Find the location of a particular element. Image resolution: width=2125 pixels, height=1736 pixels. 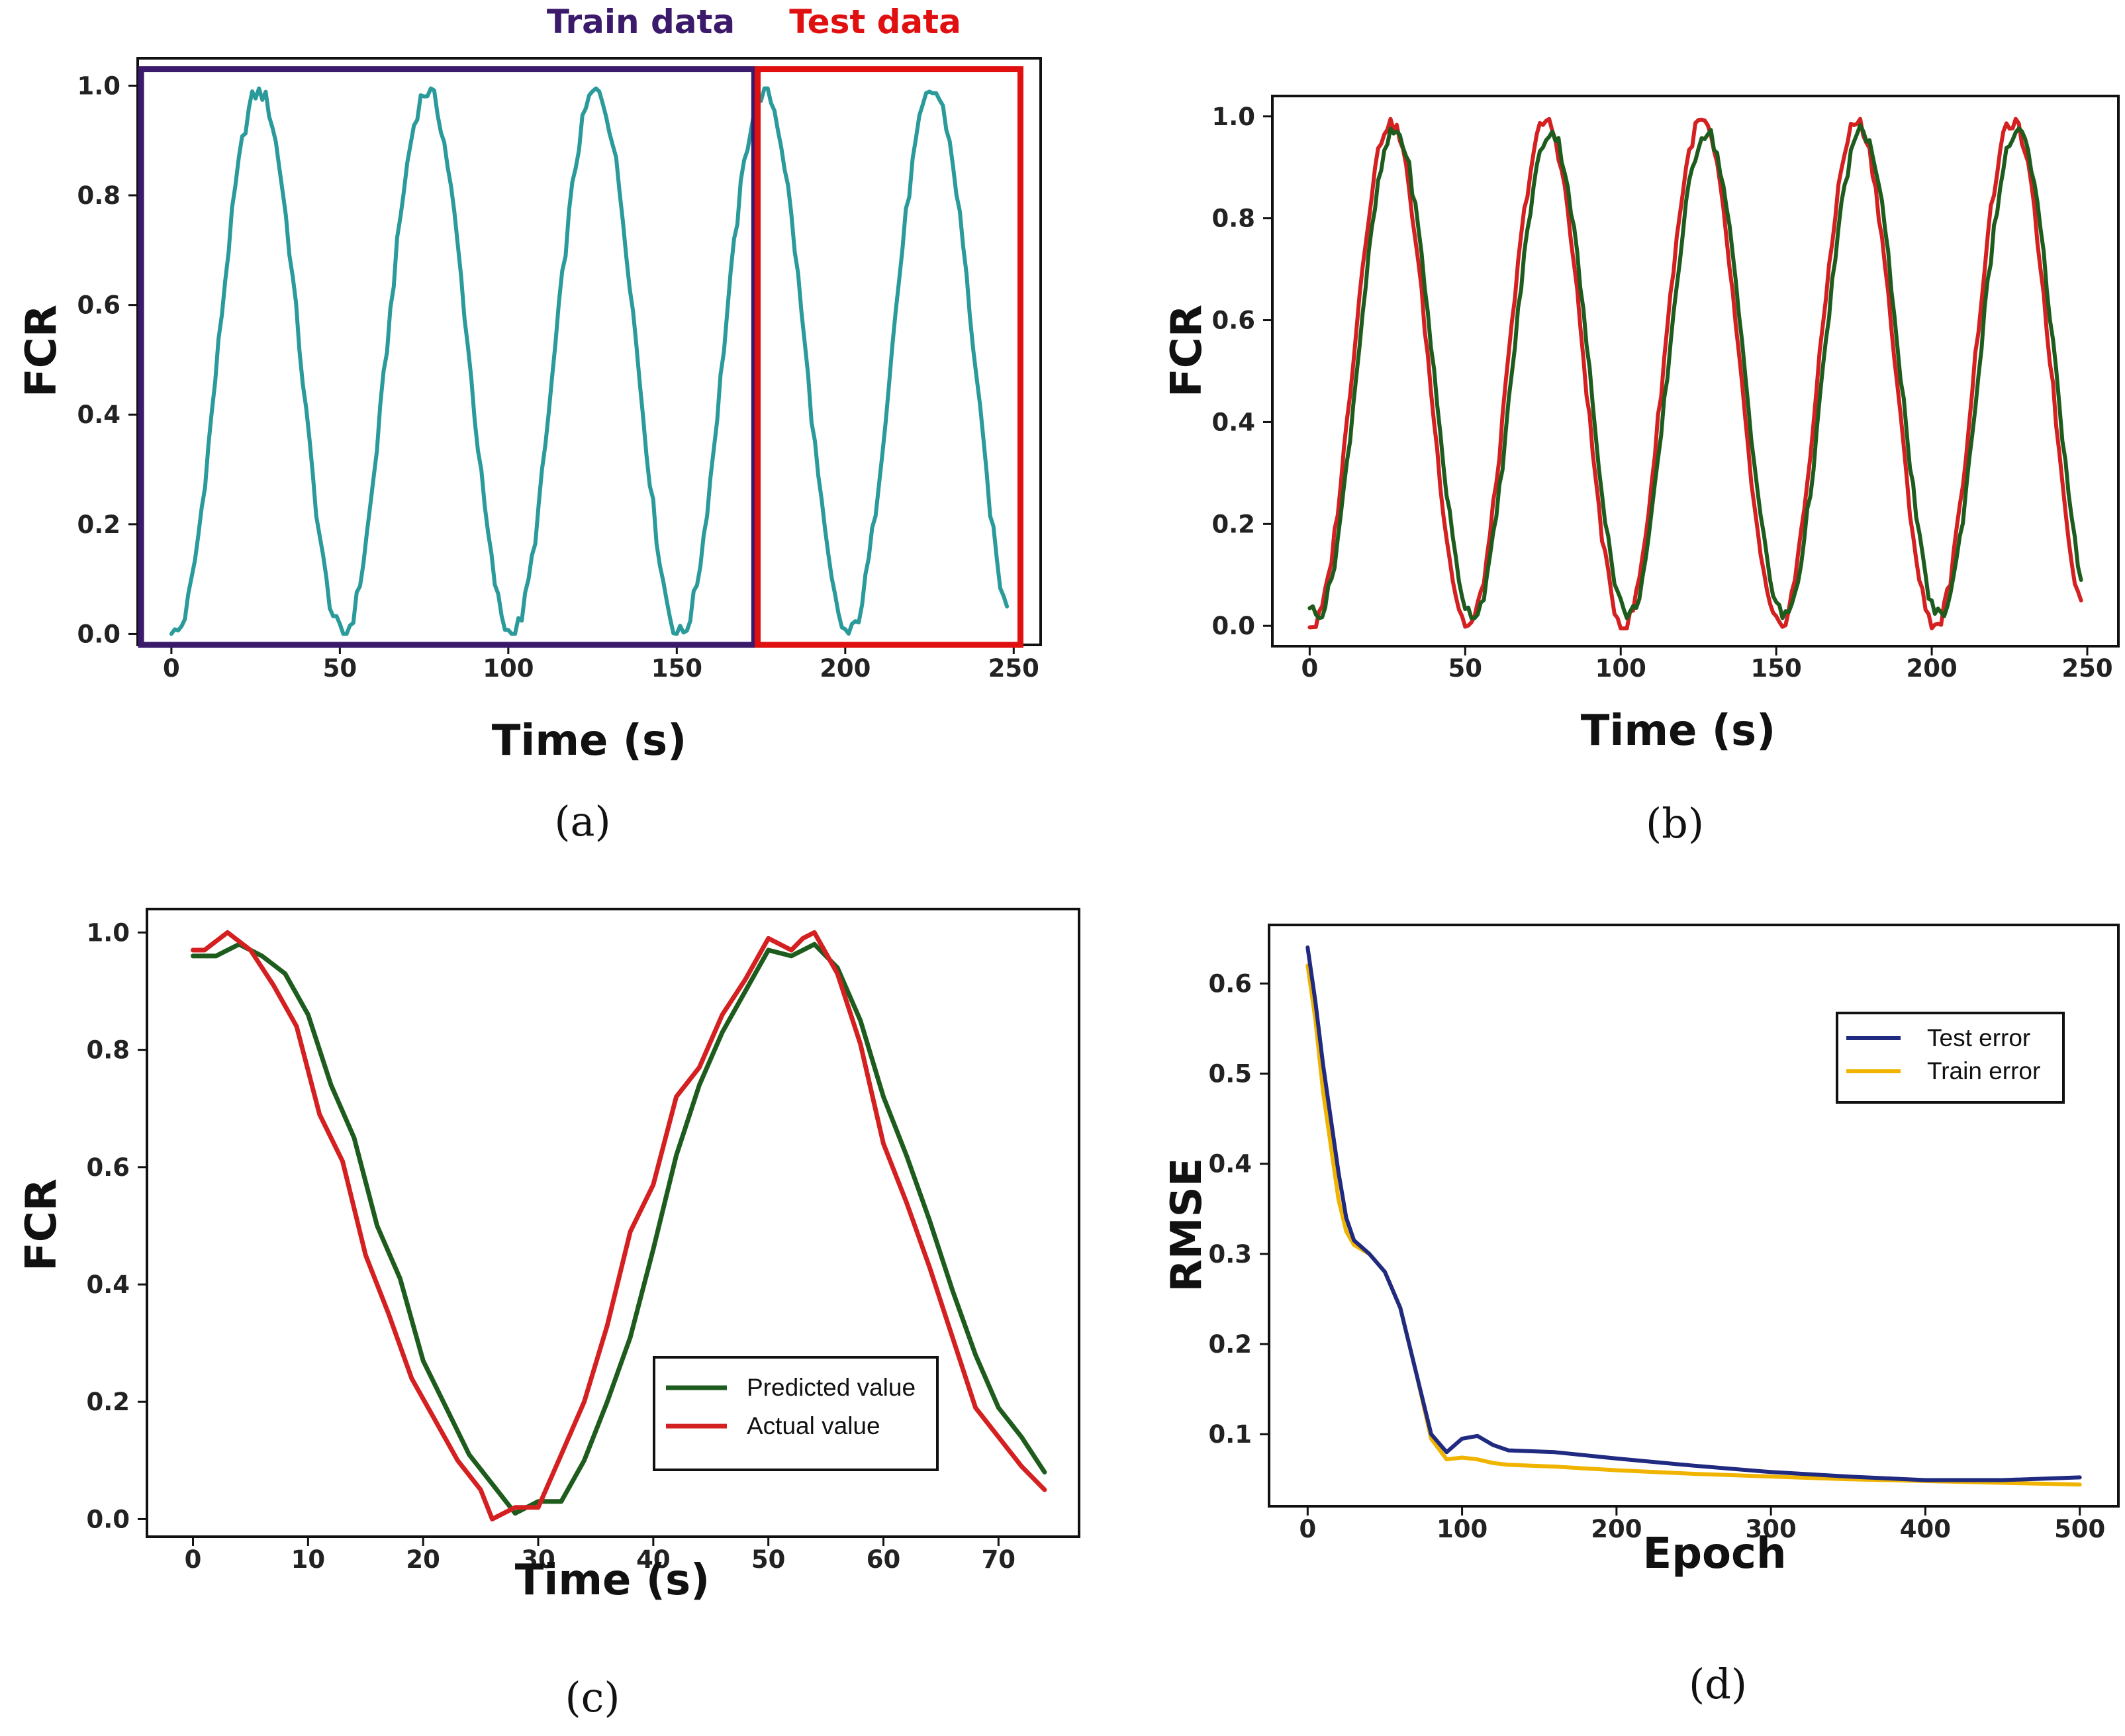

series-line-predicted-value is located at coordinates (619, 1228).